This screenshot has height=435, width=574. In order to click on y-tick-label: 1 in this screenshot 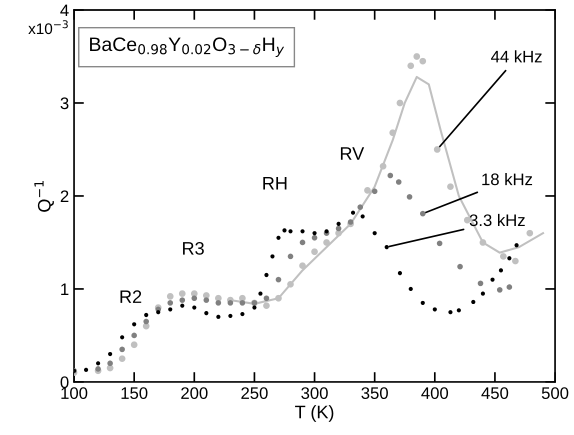, I will do `click(64, 289)`.